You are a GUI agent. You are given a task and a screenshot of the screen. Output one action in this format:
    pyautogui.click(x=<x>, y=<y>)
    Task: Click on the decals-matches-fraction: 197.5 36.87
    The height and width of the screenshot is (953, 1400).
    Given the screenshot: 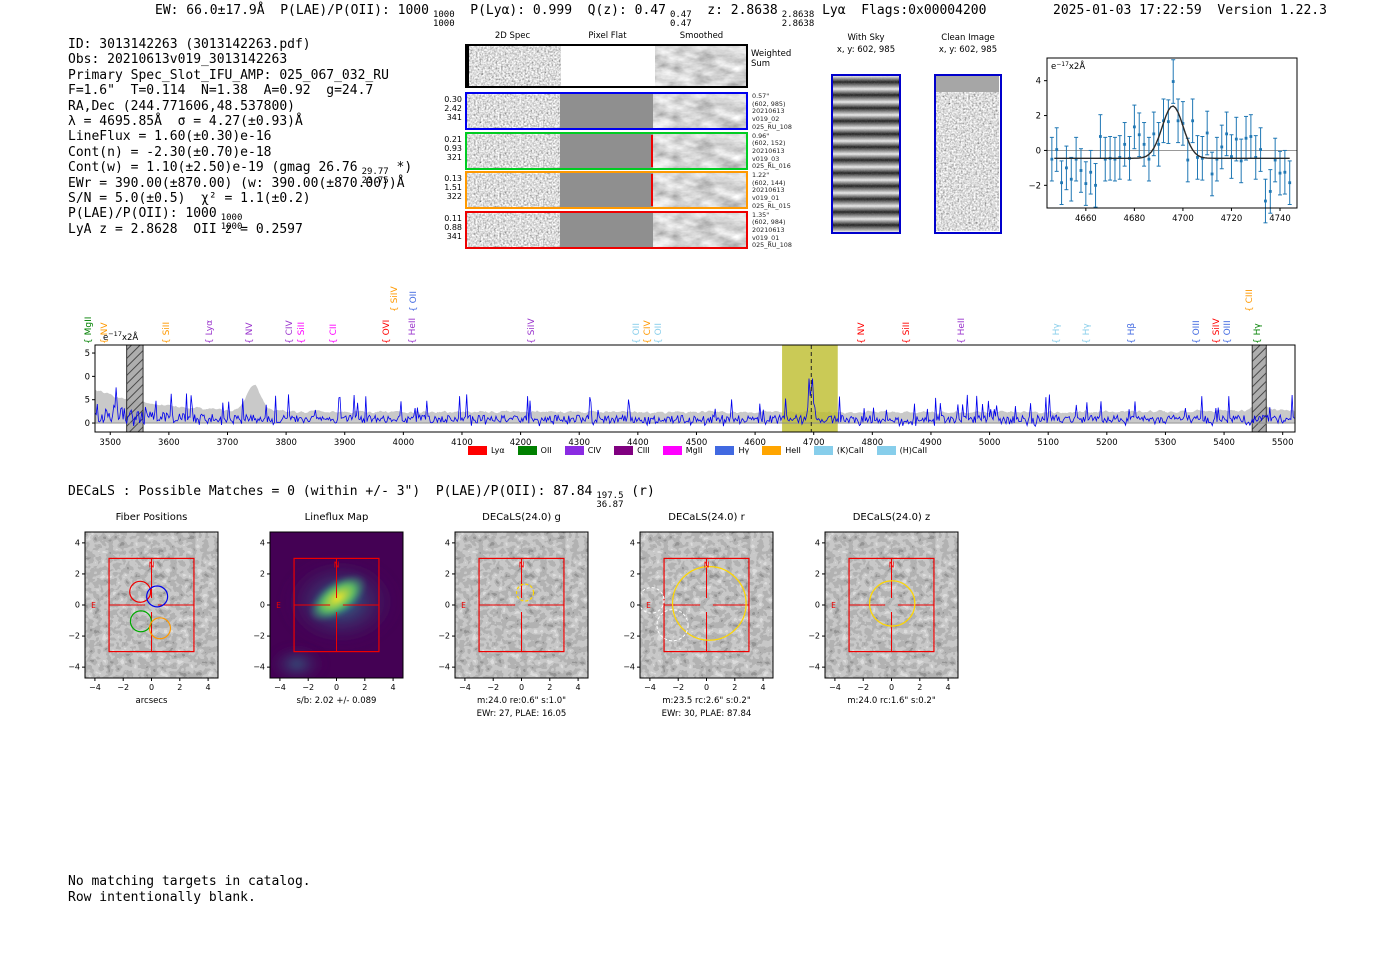 What is the action you would take?
    pyautogui.click(x=609, y=501)
    